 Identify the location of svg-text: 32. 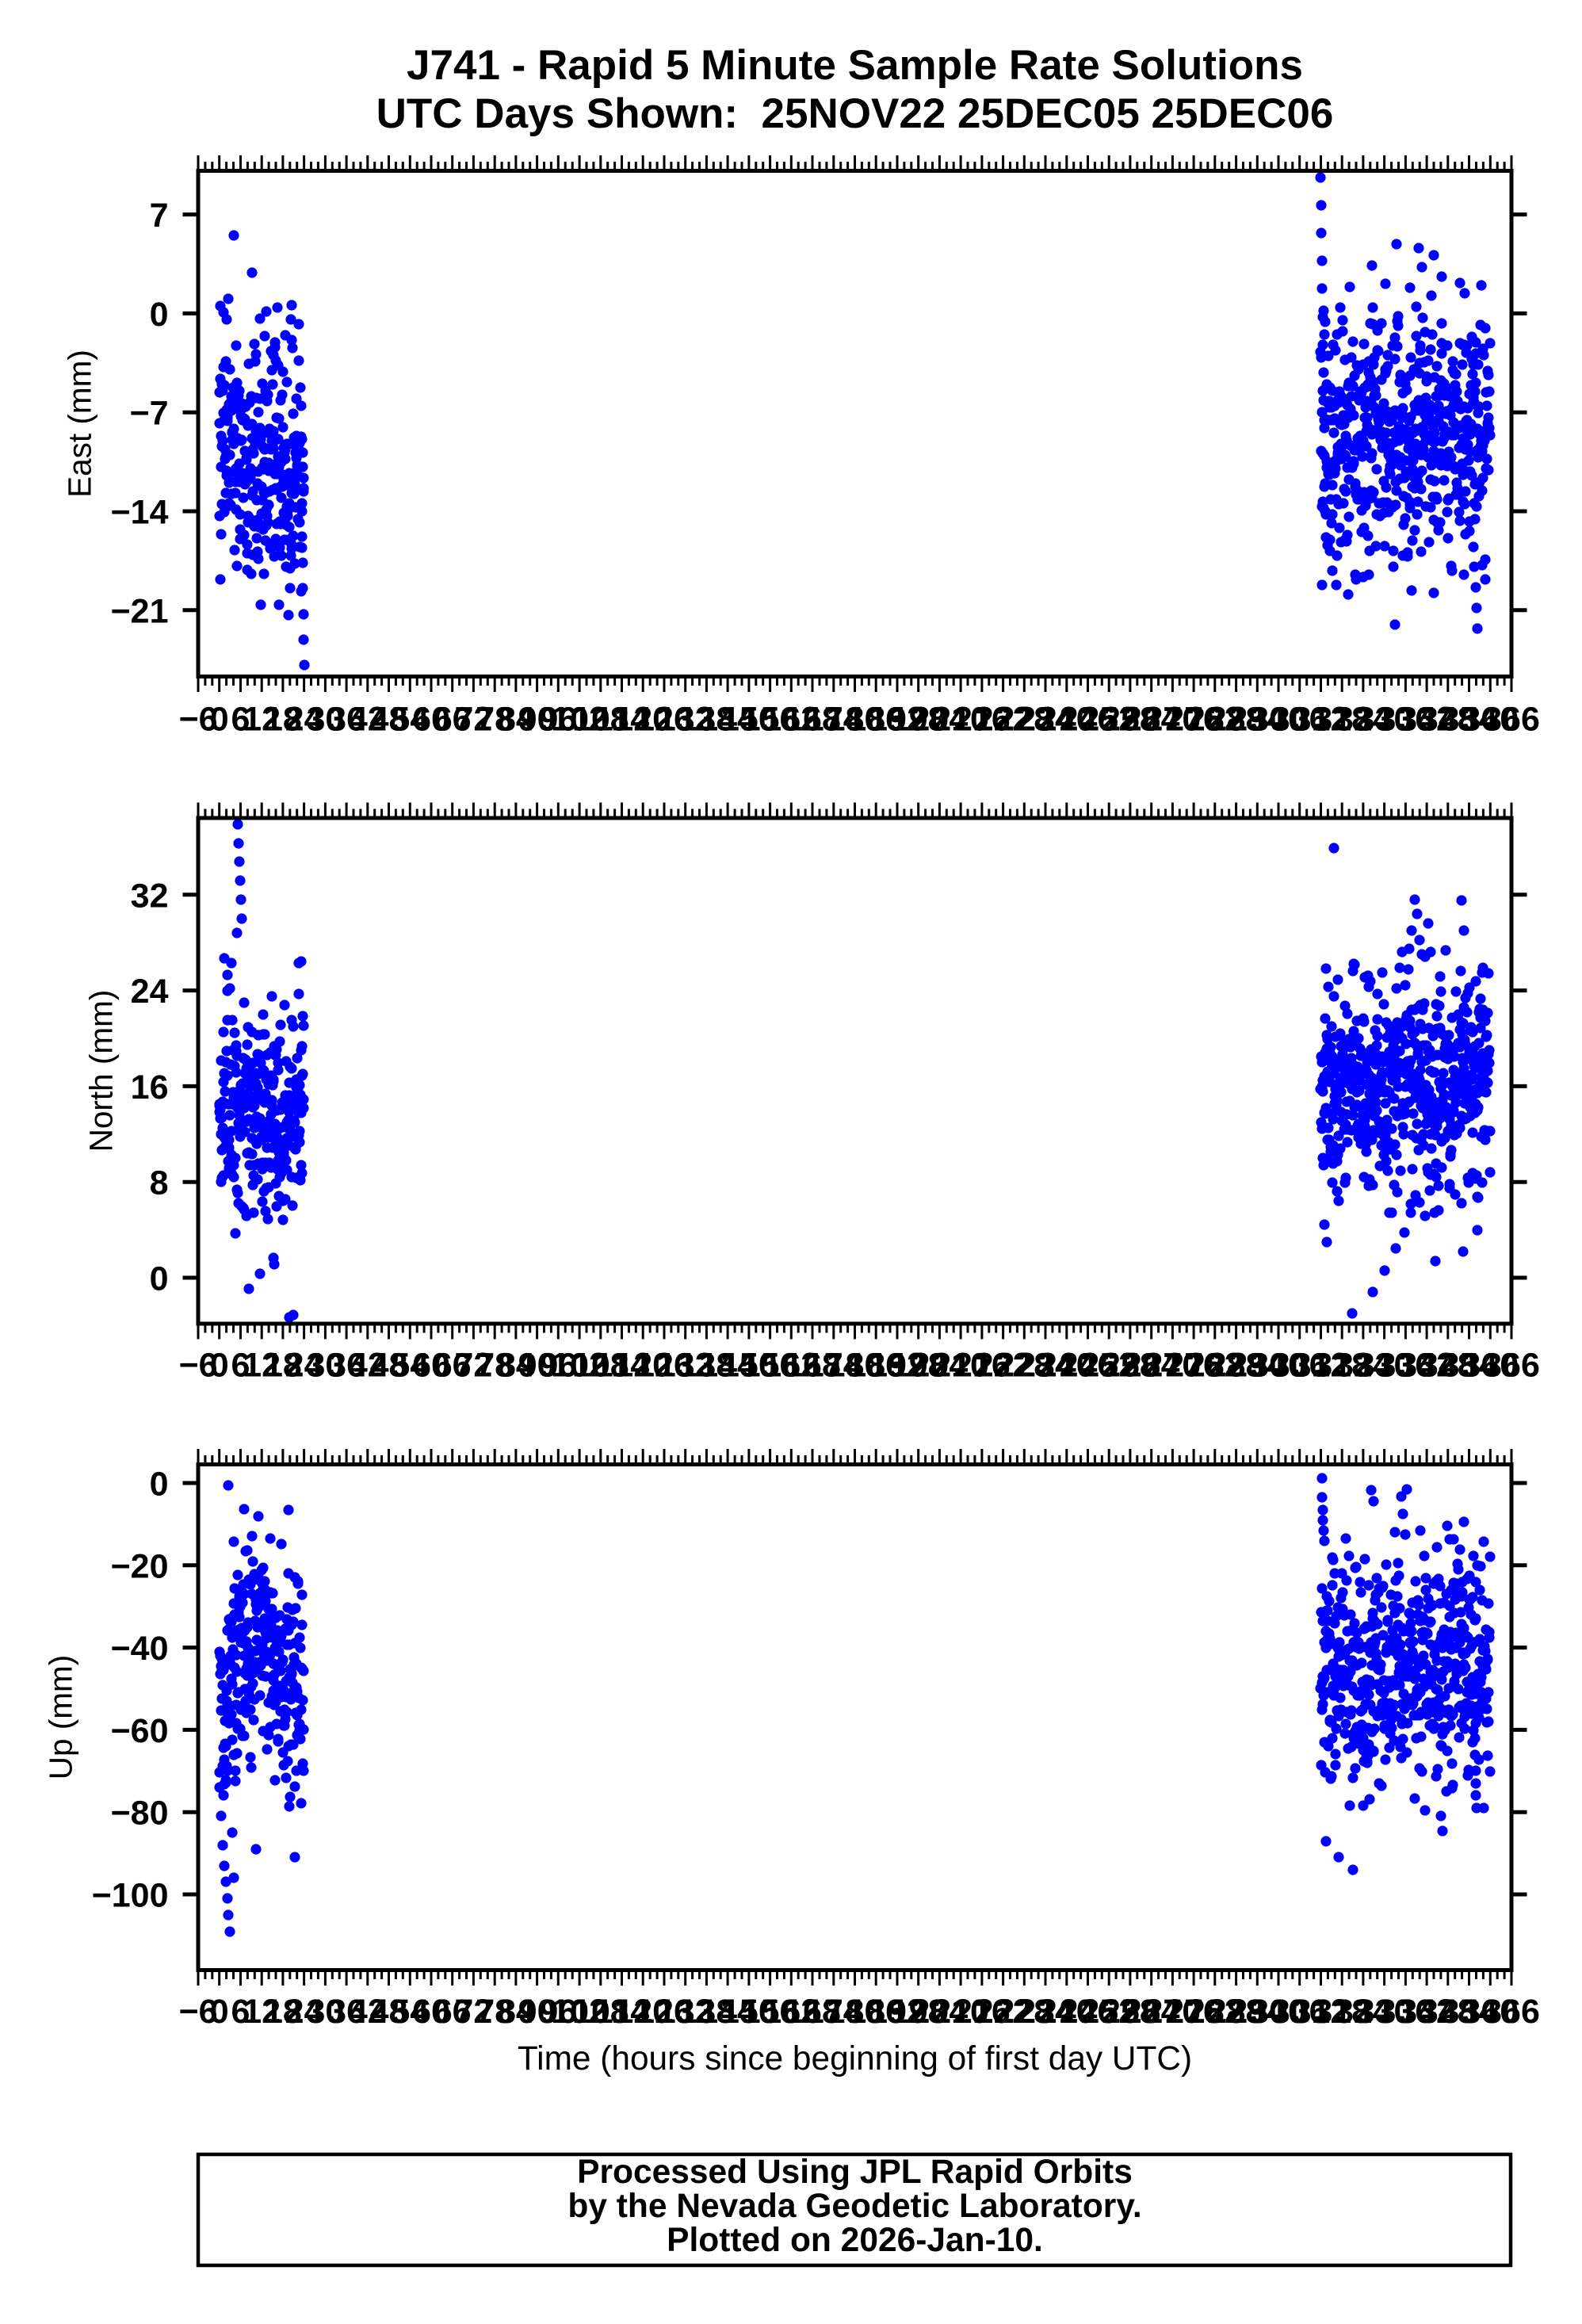
(150, 896).